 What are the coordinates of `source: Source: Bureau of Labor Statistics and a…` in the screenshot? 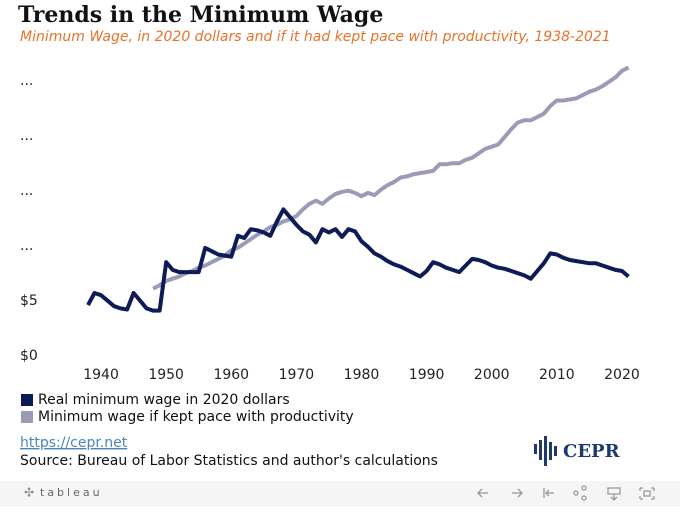 It's located at (229, 461).